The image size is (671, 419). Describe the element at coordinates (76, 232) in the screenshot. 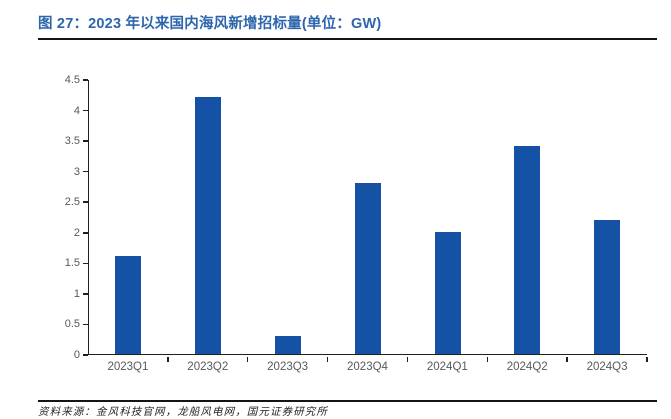

I see `y-axis-tick-label: 2` at that location.